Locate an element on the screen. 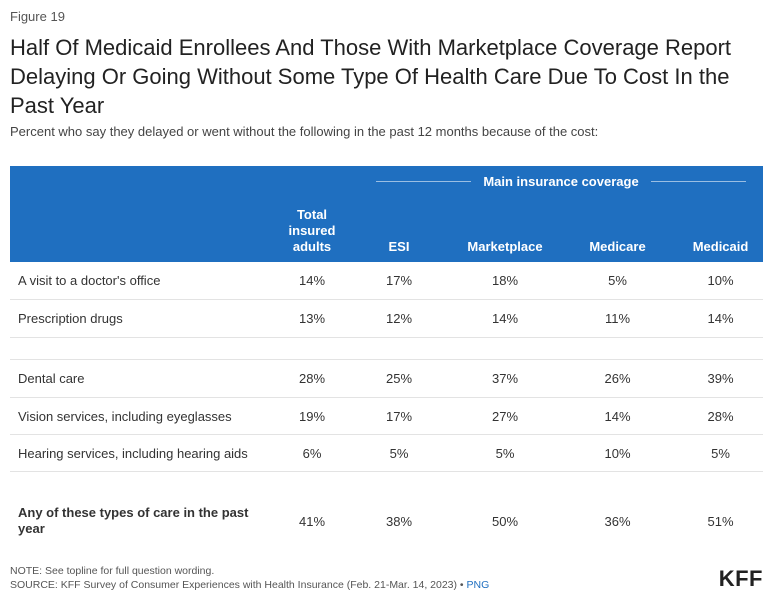 The image size is (775, 605). row-label: Prescription drugs is located at coordinates (70, 318).